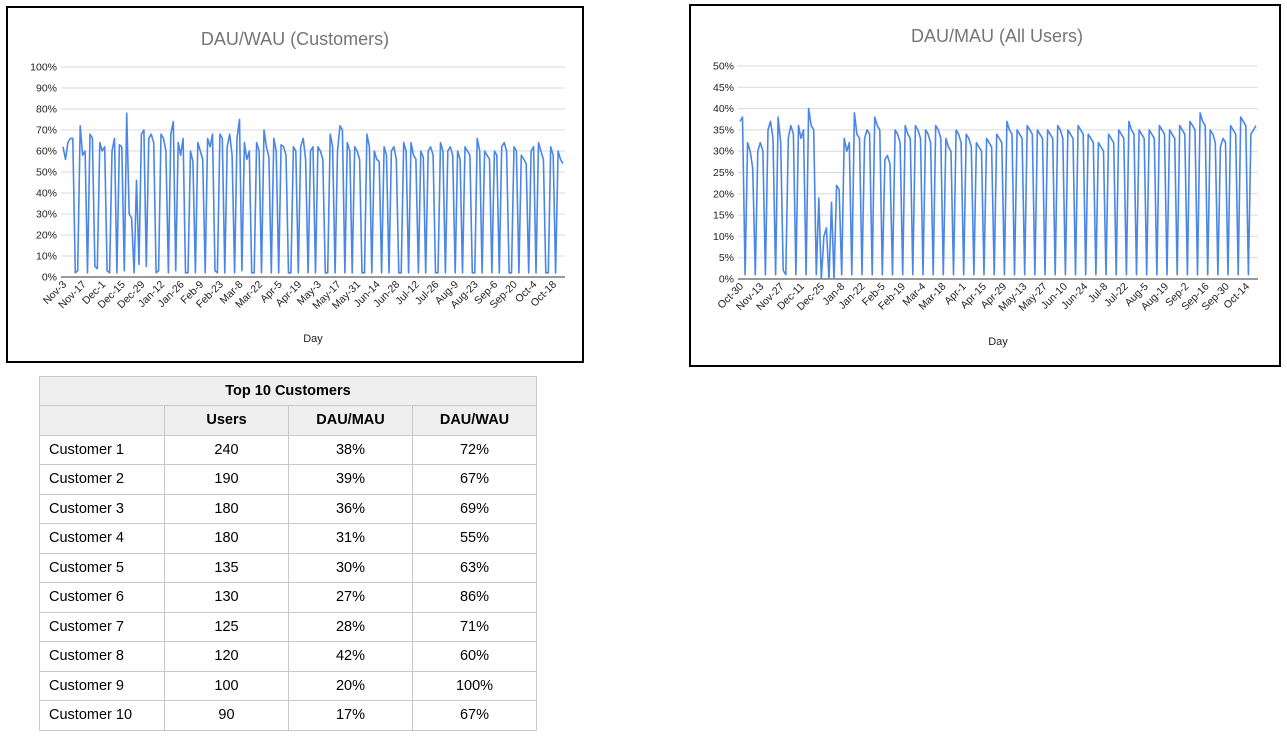  What do you see at coordinates (474, 508) in the screenshot?
I see `table-cell: 69%` at bounding box center [474, 508].